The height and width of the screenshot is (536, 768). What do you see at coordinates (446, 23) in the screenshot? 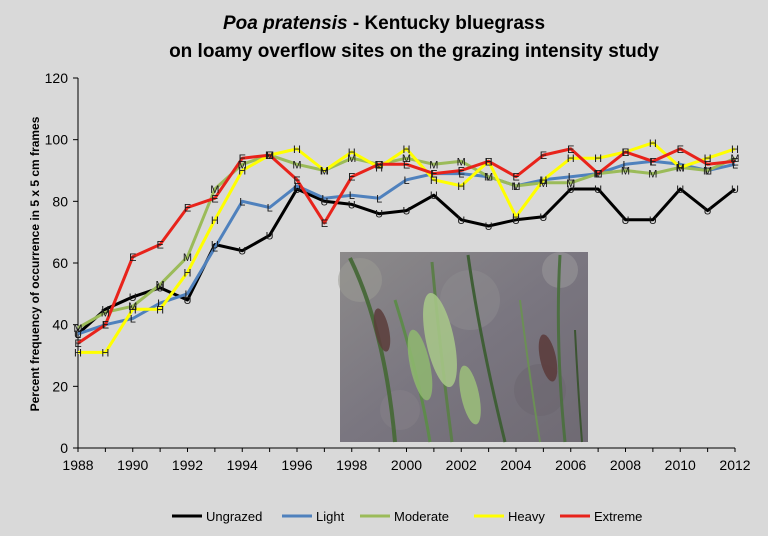
I see `title-common-name: - Kentucky bluegrass` at bounding box center [446, 23].